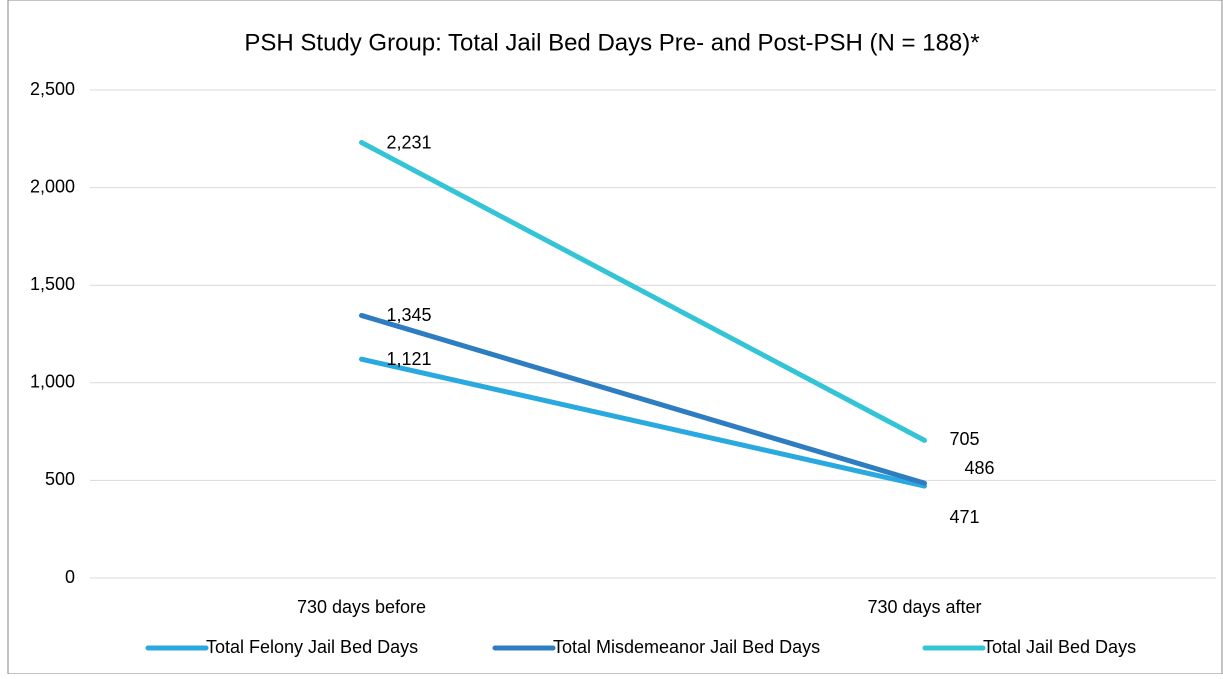 This screenshot has width=1223, height=679. Describe the element at coordinates (52, 89) in the screenshot. I see `y-tick-label: 2,500` at that location.